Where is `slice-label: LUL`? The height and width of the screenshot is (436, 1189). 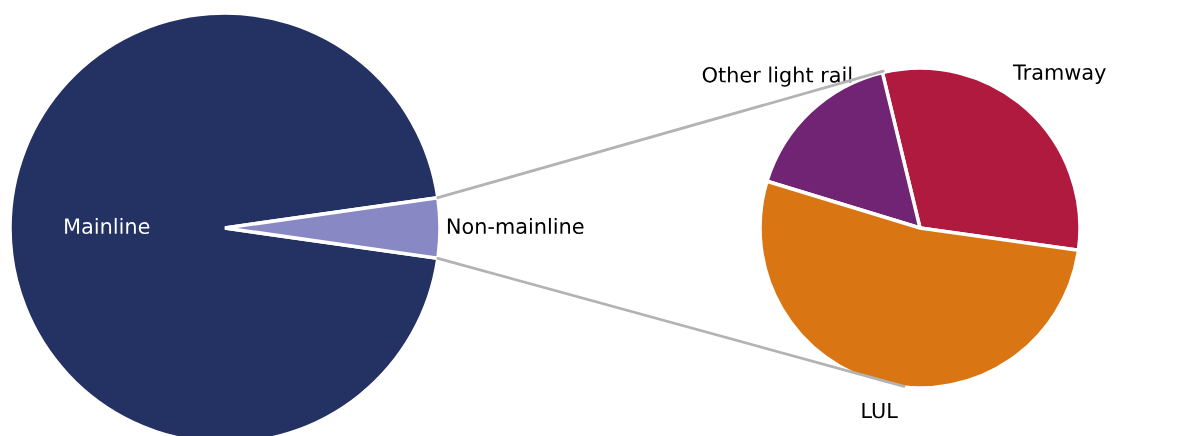 slice-label: LUL is located at coordinates (880, 410).